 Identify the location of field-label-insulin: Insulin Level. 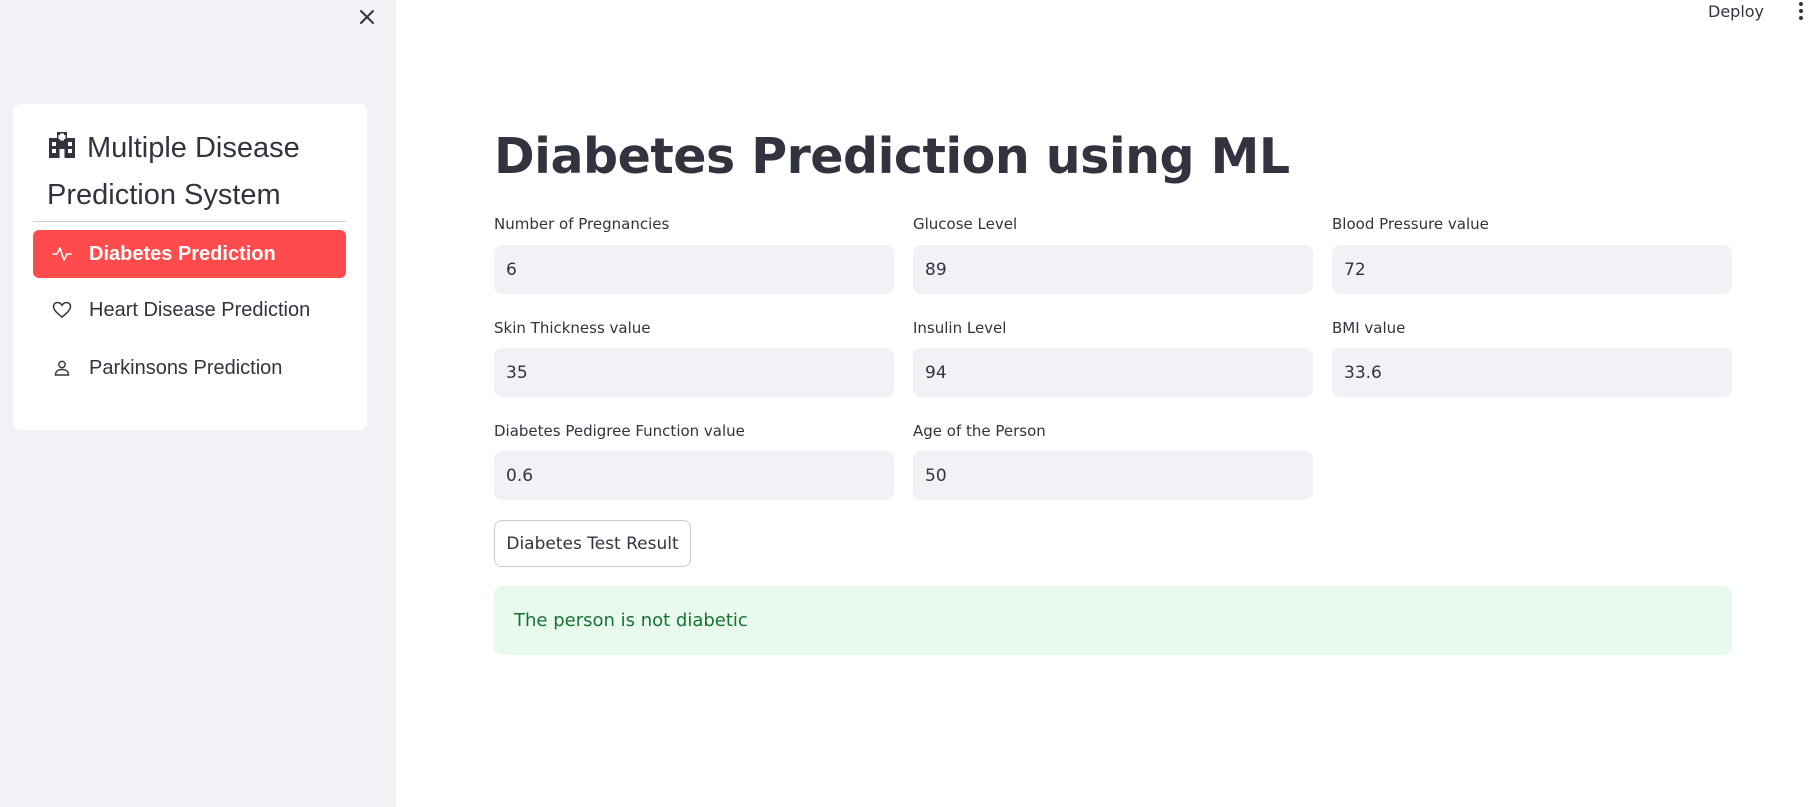
(960, 328).